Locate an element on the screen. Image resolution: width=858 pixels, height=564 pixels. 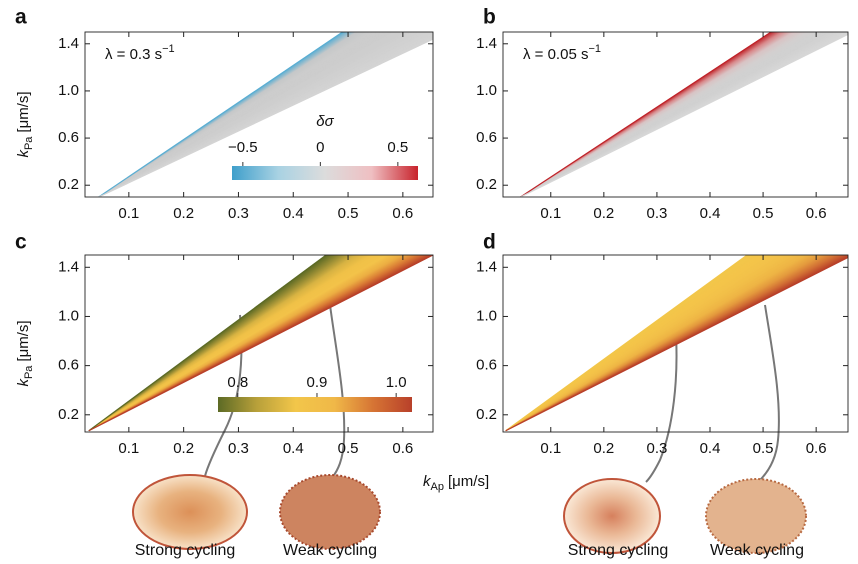
x-label-k: k is located at coordinates (427, 481).